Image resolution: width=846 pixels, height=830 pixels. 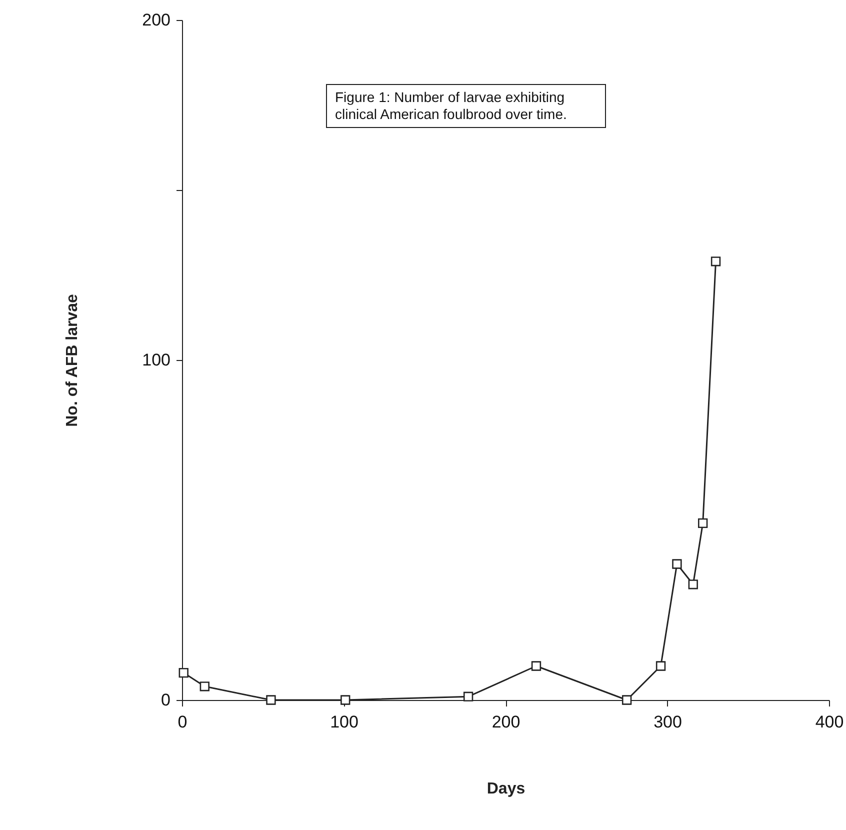 What do you see at coordinates (506, 789) in the screenshot?
I see `x-axis-title: Days` at bounding box center [506, 789].